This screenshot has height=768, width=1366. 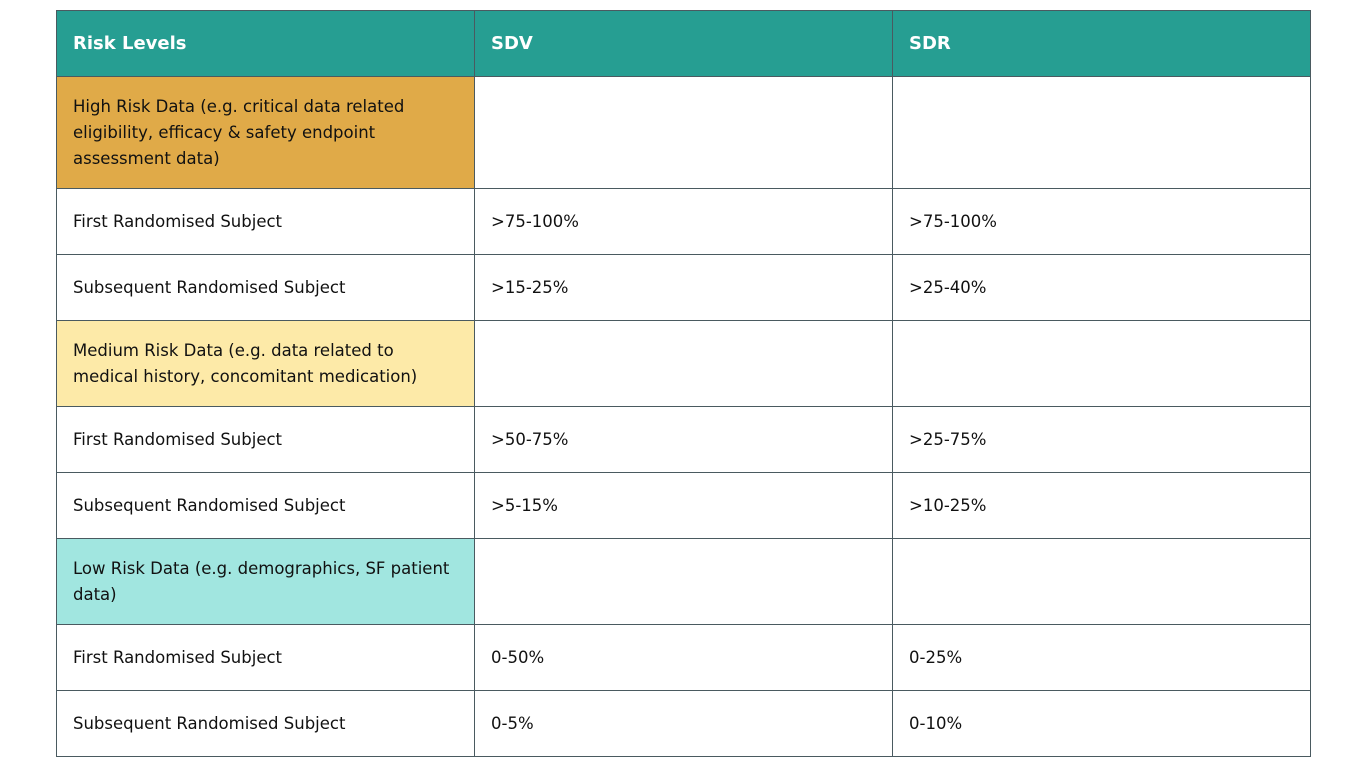 I want to click on sdv-cell: >75-100%, so click(x=683, y=221).